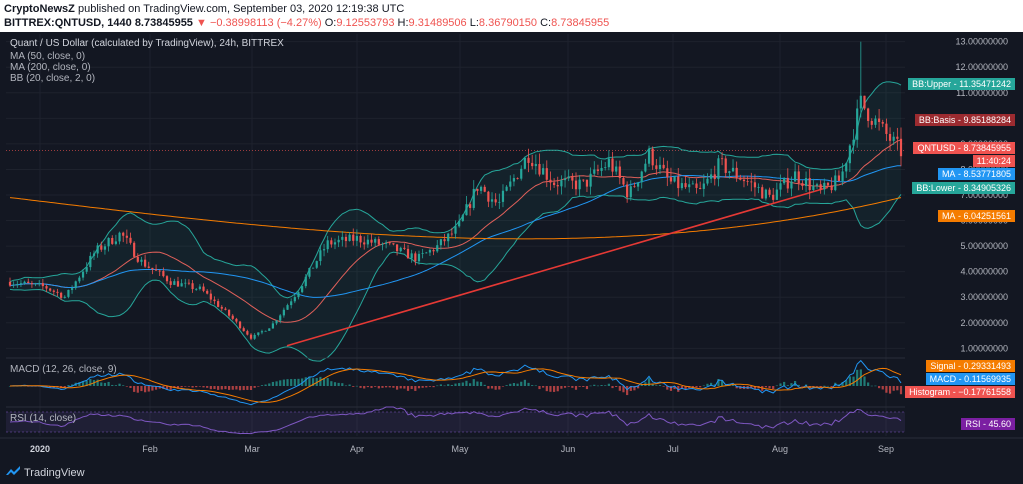  I want to click on tradingview-brand: TradingView, so click(54, 473).